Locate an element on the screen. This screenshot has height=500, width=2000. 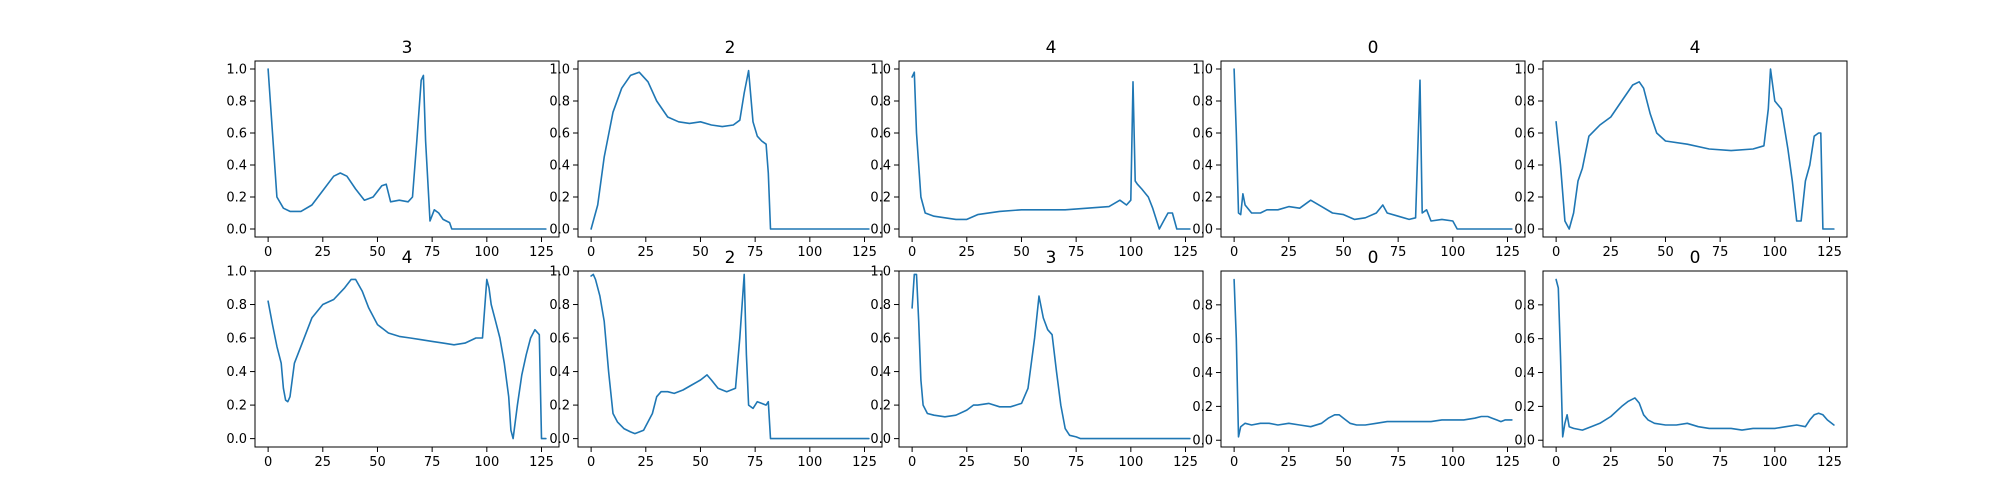
subplot-1: 3 0 25 50 75 100 125 0.0 0.2 0.4 0.6 0.8 1.0 is located at coordinates (393, 149).